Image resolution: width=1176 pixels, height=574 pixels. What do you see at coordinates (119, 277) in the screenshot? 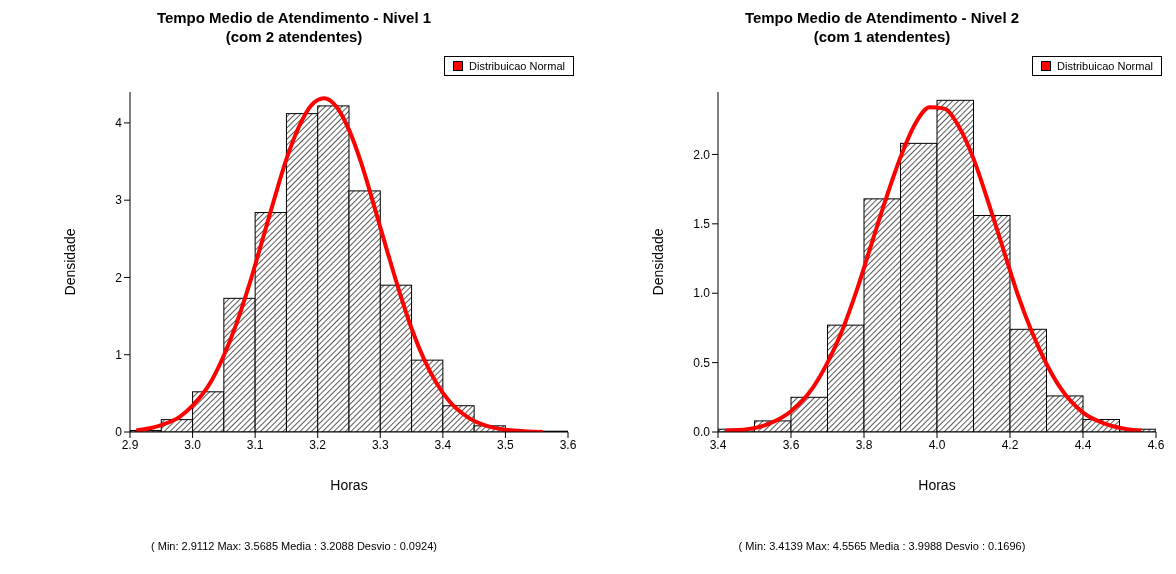
I see `y-tick-label: 2` at bounding box center [119, 277].